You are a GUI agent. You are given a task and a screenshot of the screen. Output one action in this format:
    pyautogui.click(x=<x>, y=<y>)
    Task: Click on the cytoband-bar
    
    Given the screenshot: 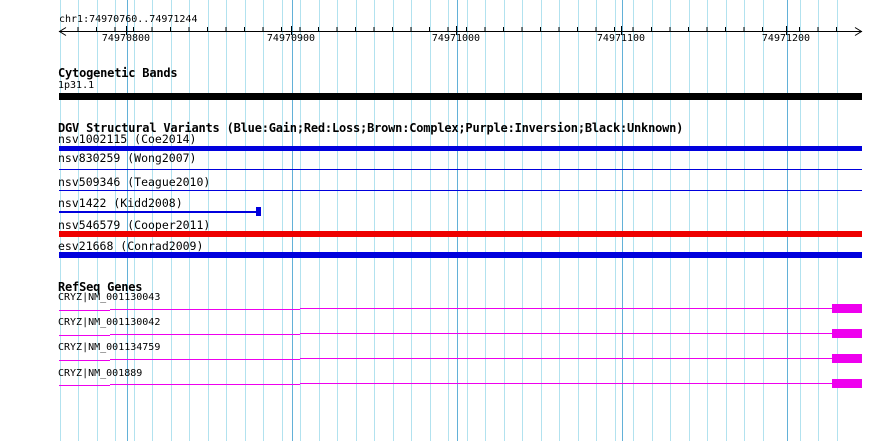 What is the action you would take?
    pyautogui.click(x=460, y=96)
    